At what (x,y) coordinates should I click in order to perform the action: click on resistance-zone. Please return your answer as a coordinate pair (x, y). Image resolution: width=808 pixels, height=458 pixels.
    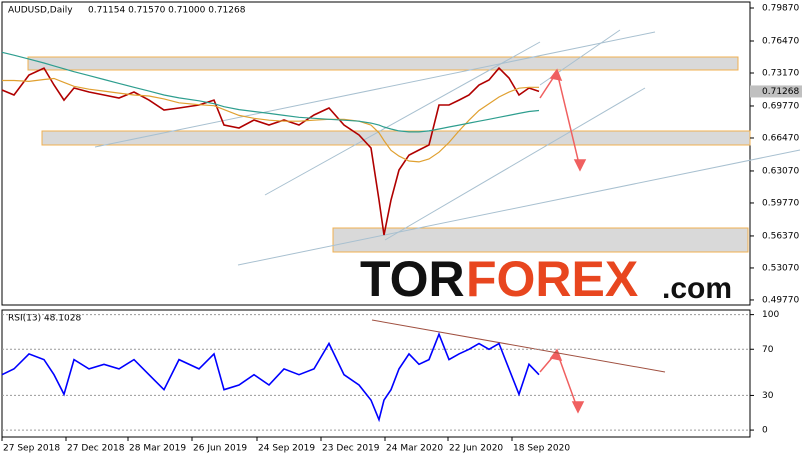
    Looking at the image, I should click on (383, 63).